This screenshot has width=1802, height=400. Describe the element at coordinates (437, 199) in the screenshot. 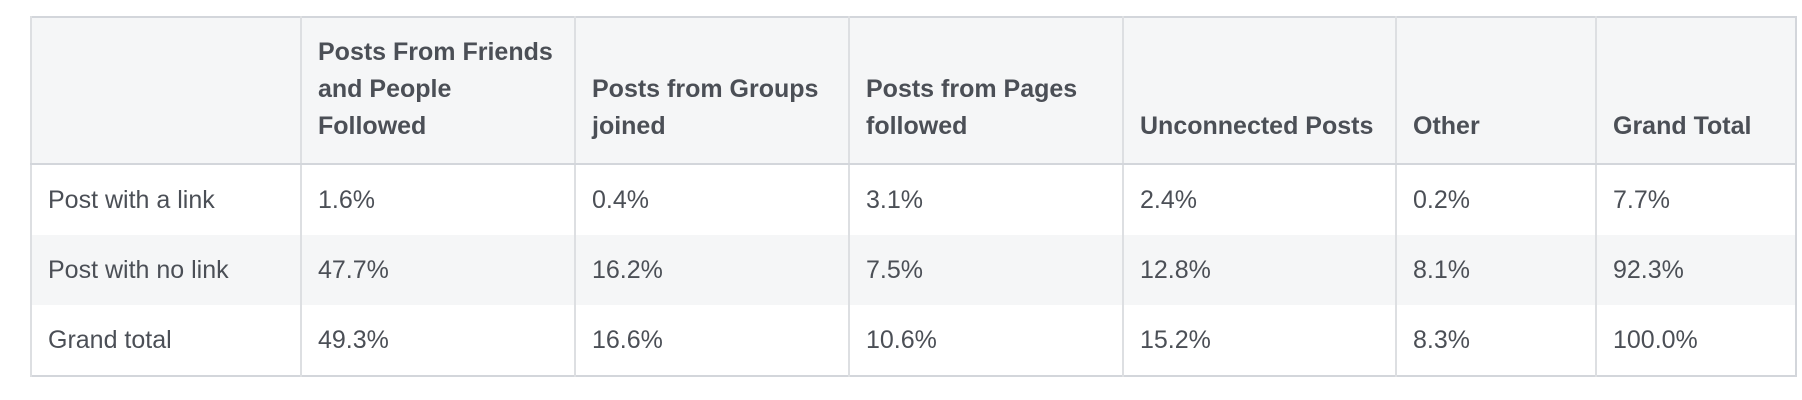

I see `table-cell: 1.6%` at that location.